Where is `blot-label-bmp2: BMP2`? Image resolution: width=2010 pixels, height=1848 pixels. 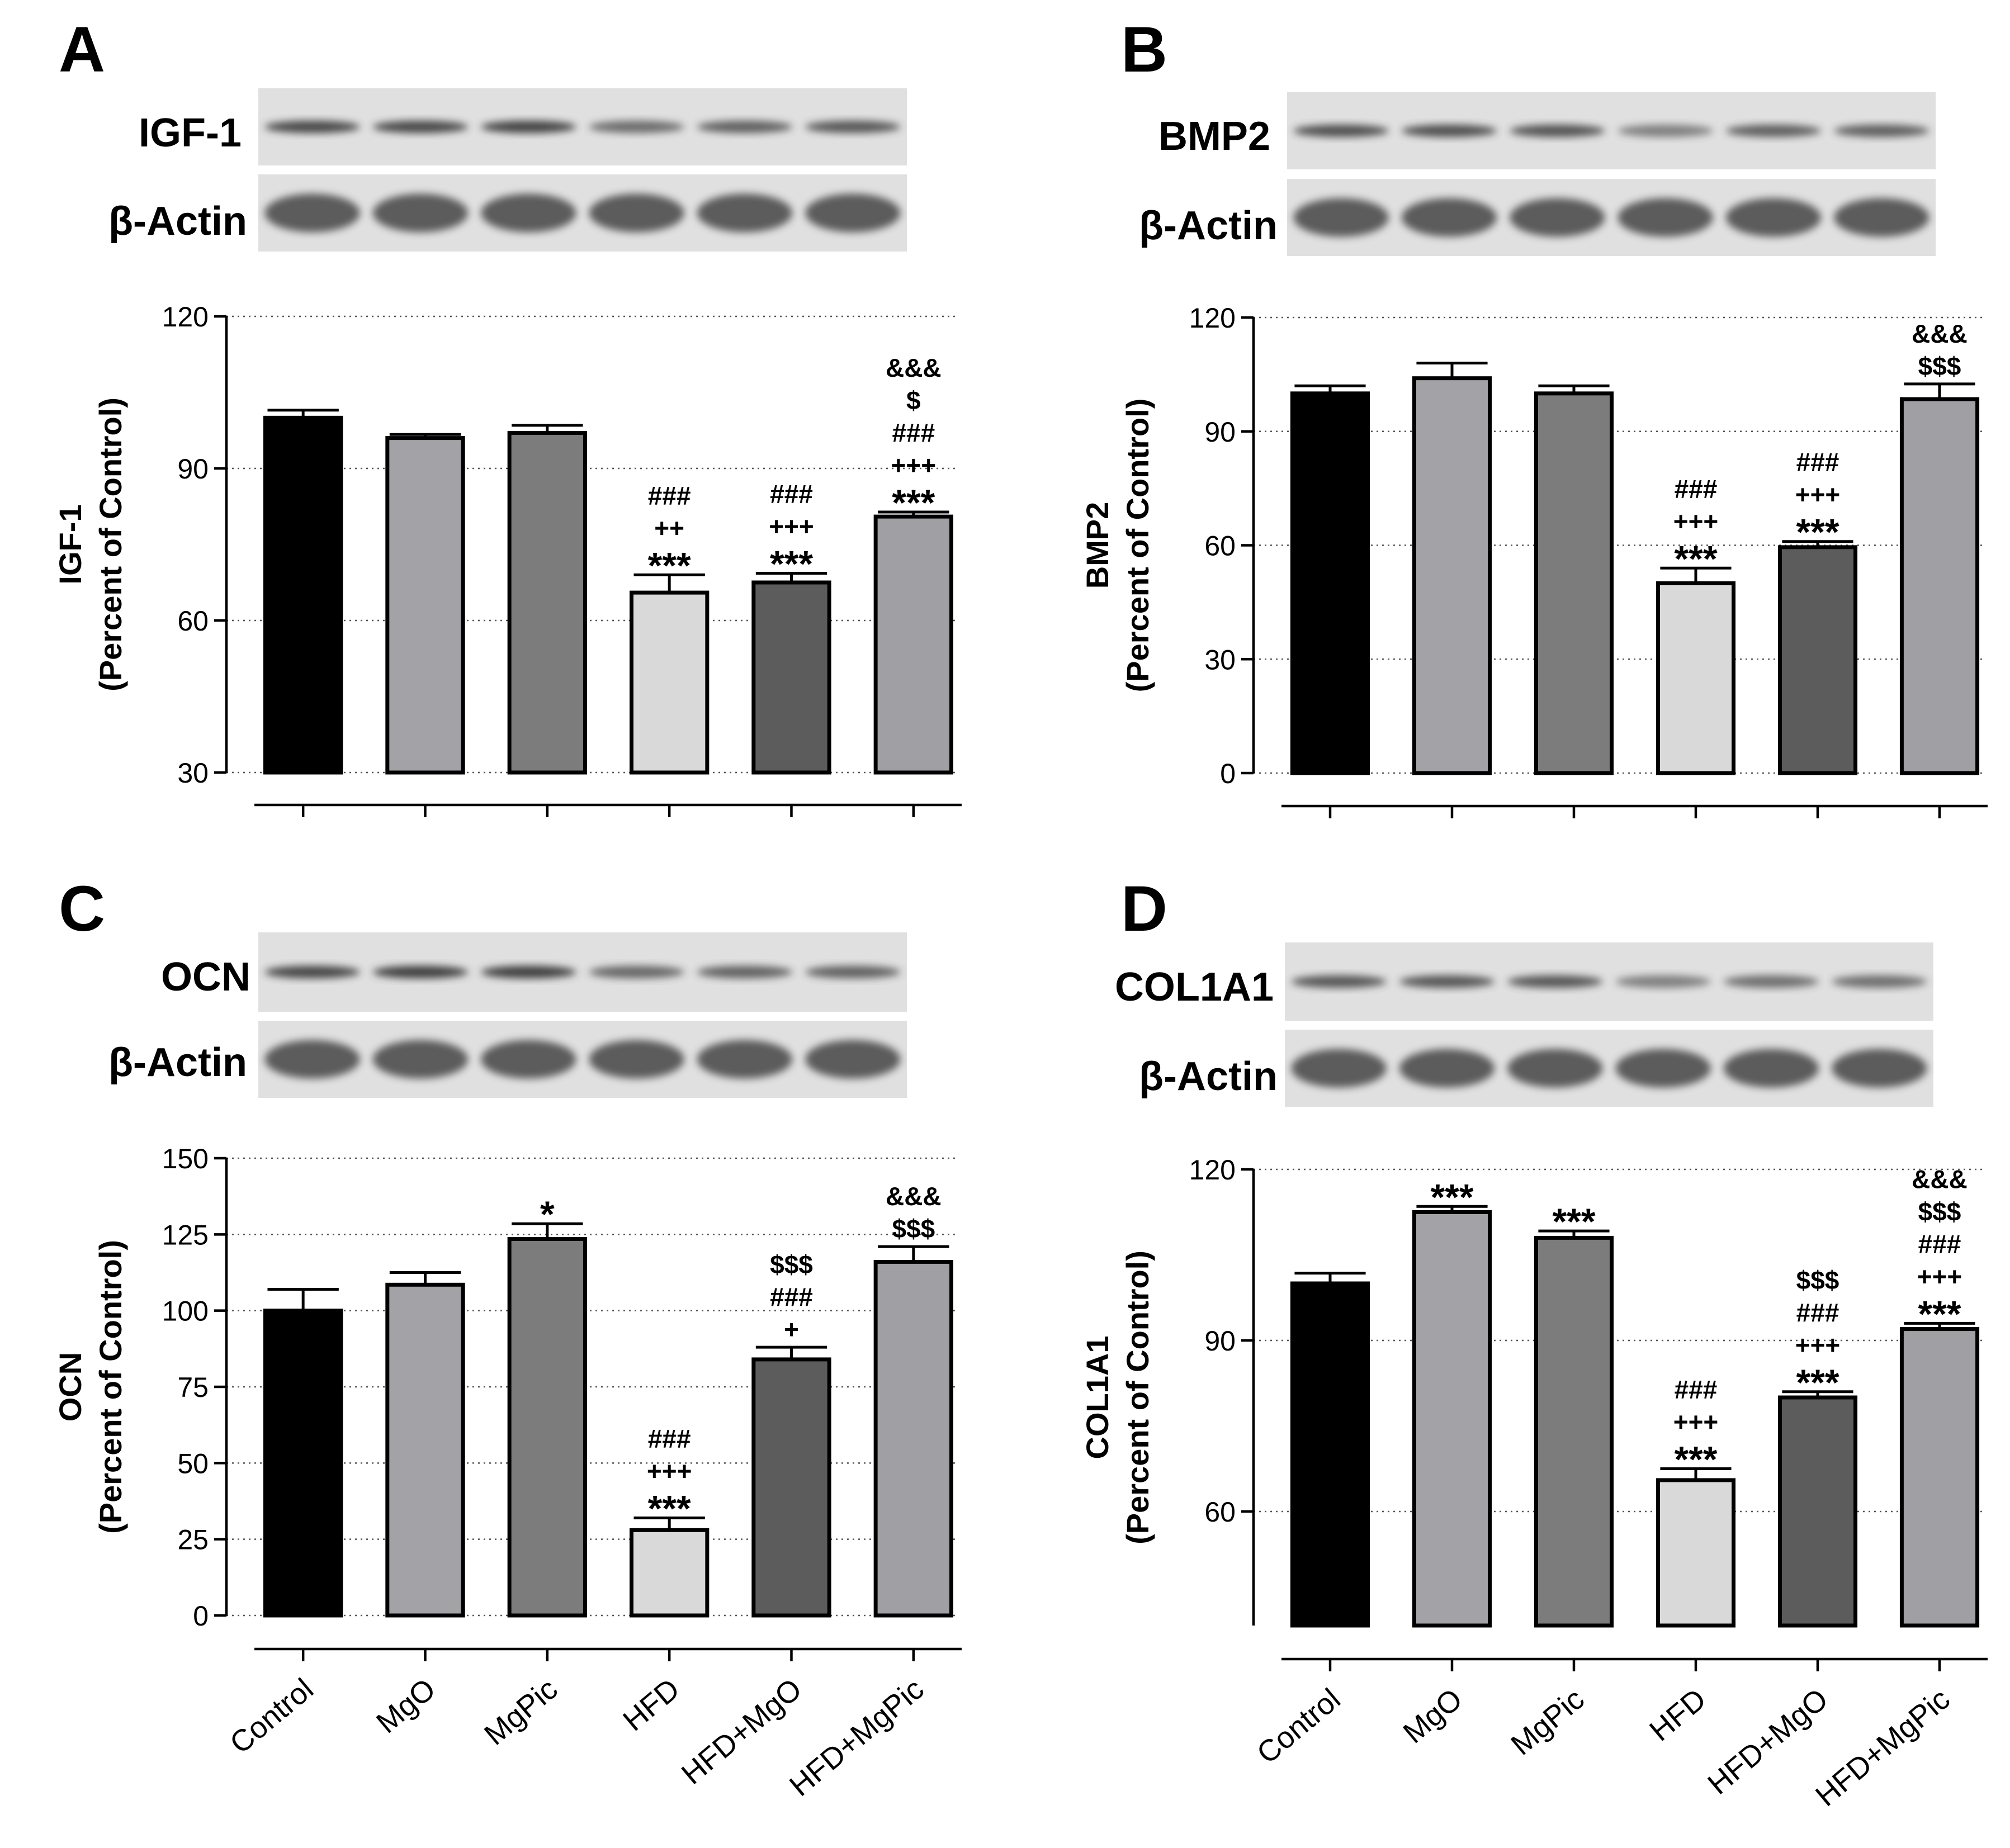 blot-label-bmp2: BMP2 is located at coordinates (1214, 136).